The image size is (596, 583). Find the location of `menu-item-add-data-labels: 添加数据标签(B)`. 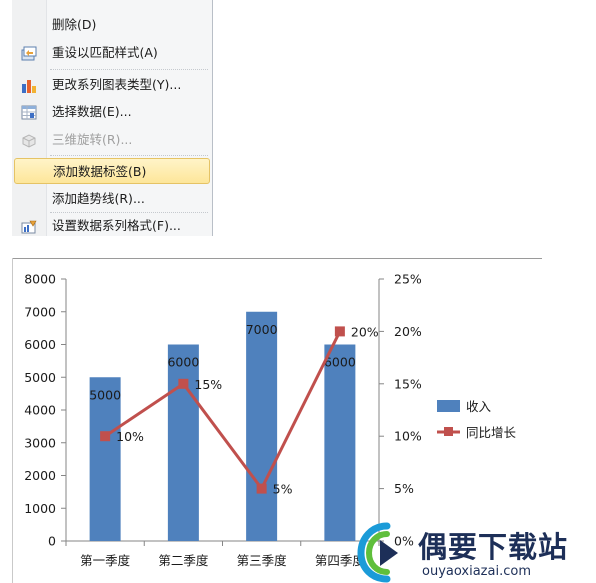

menu-item-add-data-labels: 添加数据标签(B) is located at coordinates (112, 171).